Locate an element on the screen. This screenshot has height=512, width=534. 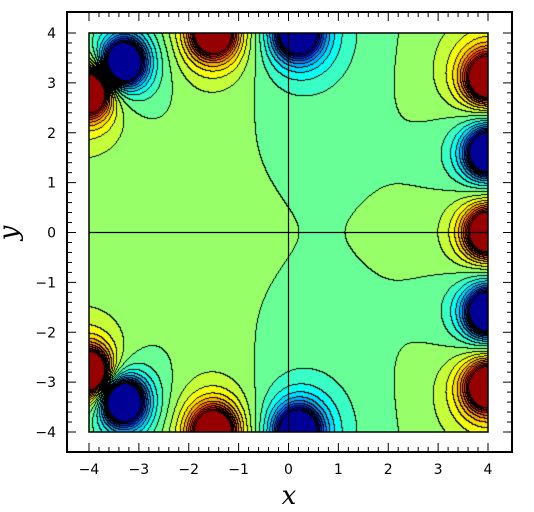
y-tick-label: −2 is located at coordinates (45, 333).